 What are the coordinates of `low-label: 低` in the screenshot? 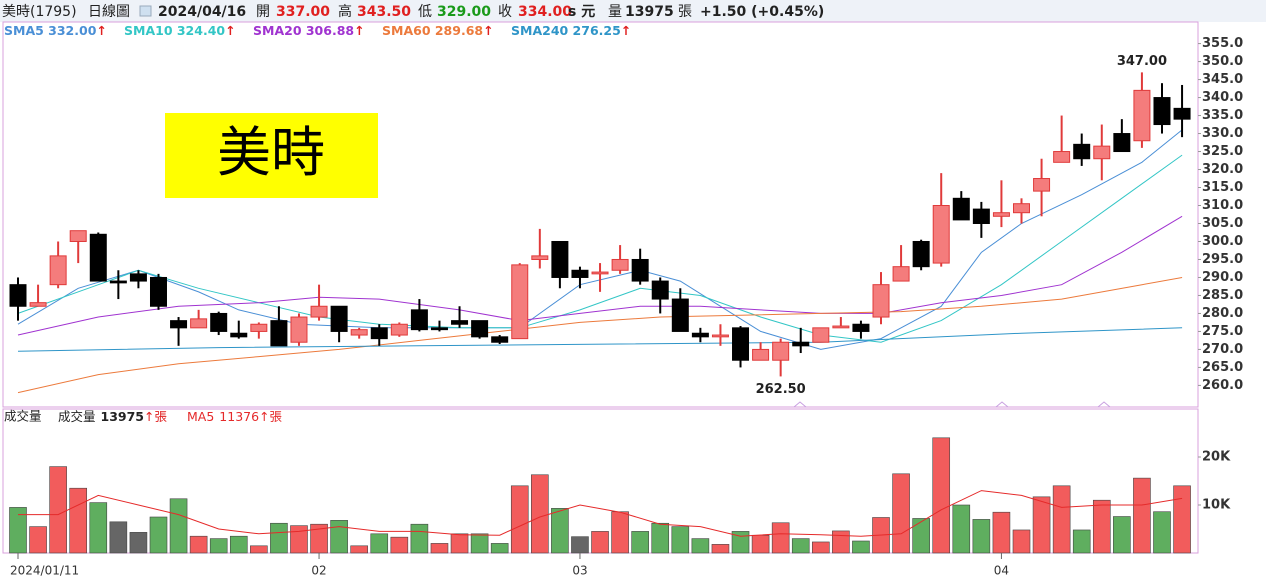 It's located at (425, 12).